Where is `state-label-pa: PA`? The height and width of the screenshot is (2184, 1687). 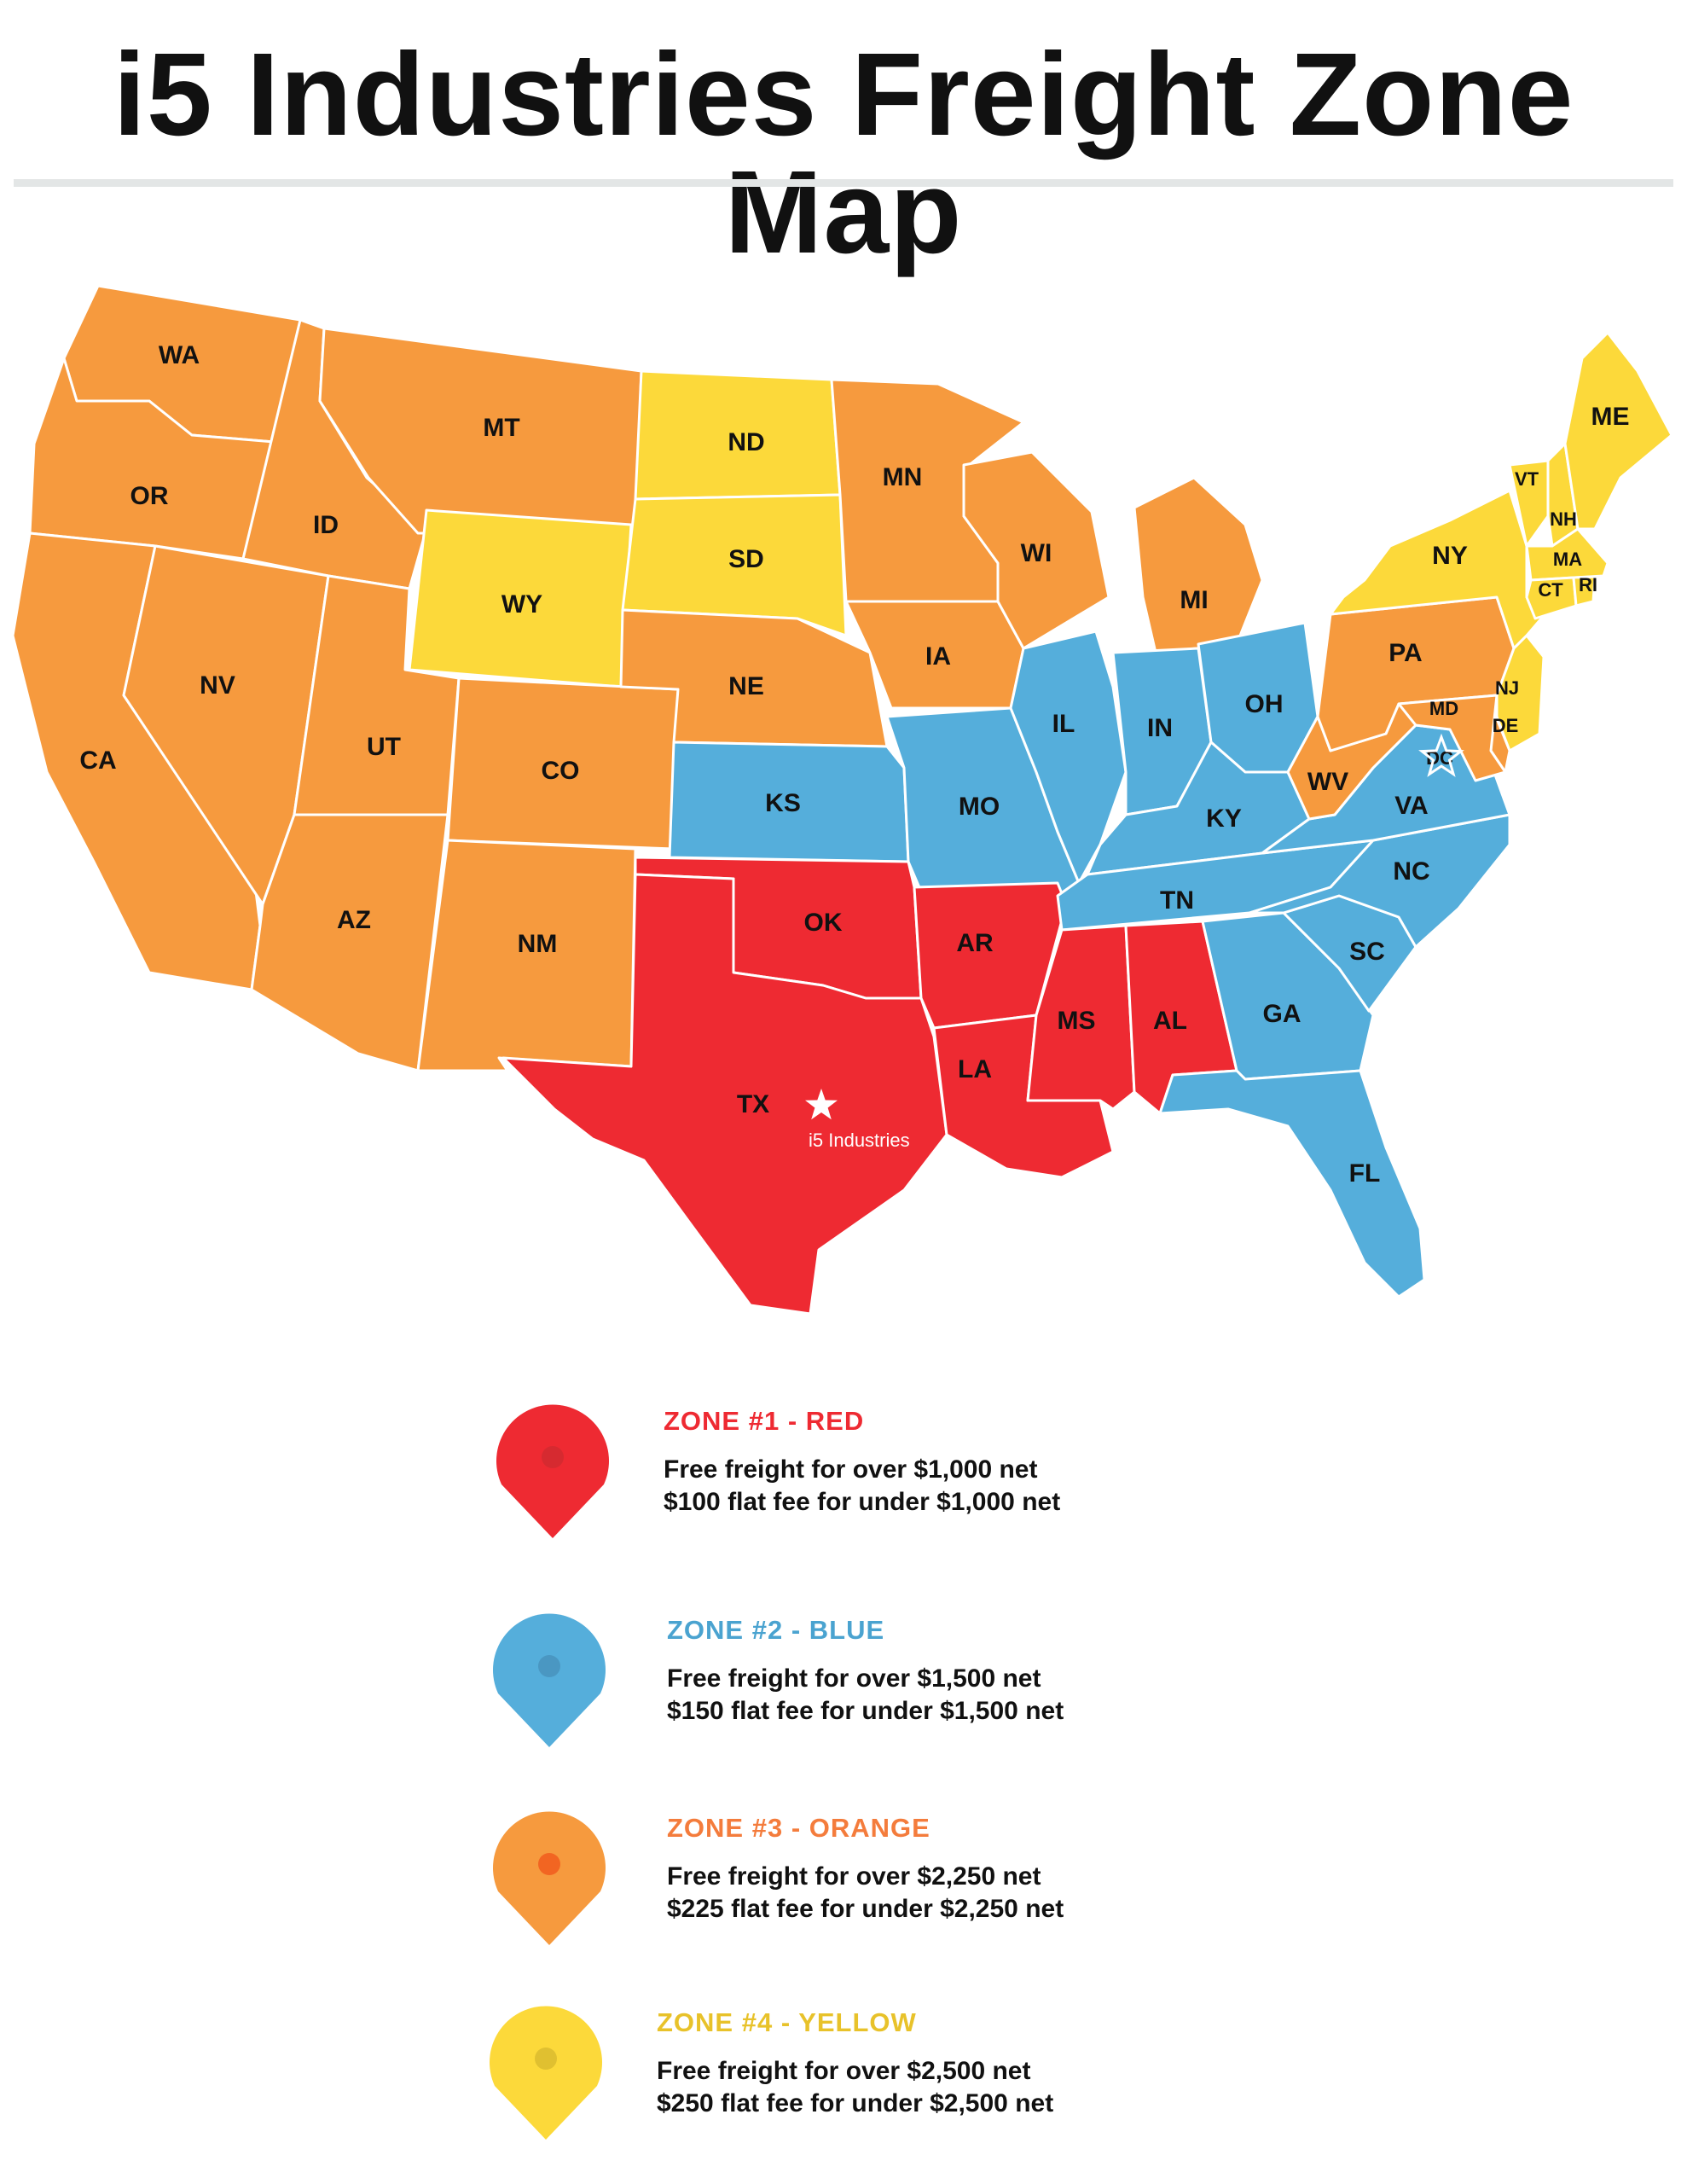 state-label-pa: PA is located at coordinates (1405, 653).